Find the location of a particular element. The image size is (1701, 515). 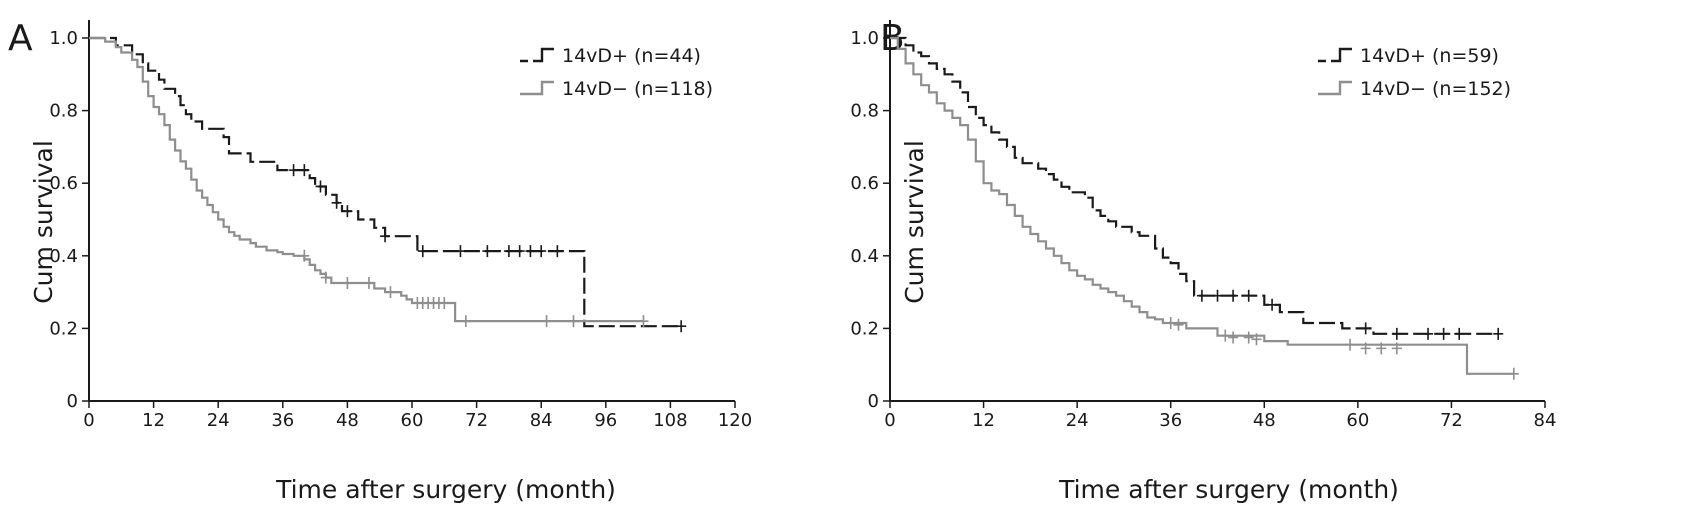

legend-label: 14vD− (n=118) is located at coordinates (637, 89).